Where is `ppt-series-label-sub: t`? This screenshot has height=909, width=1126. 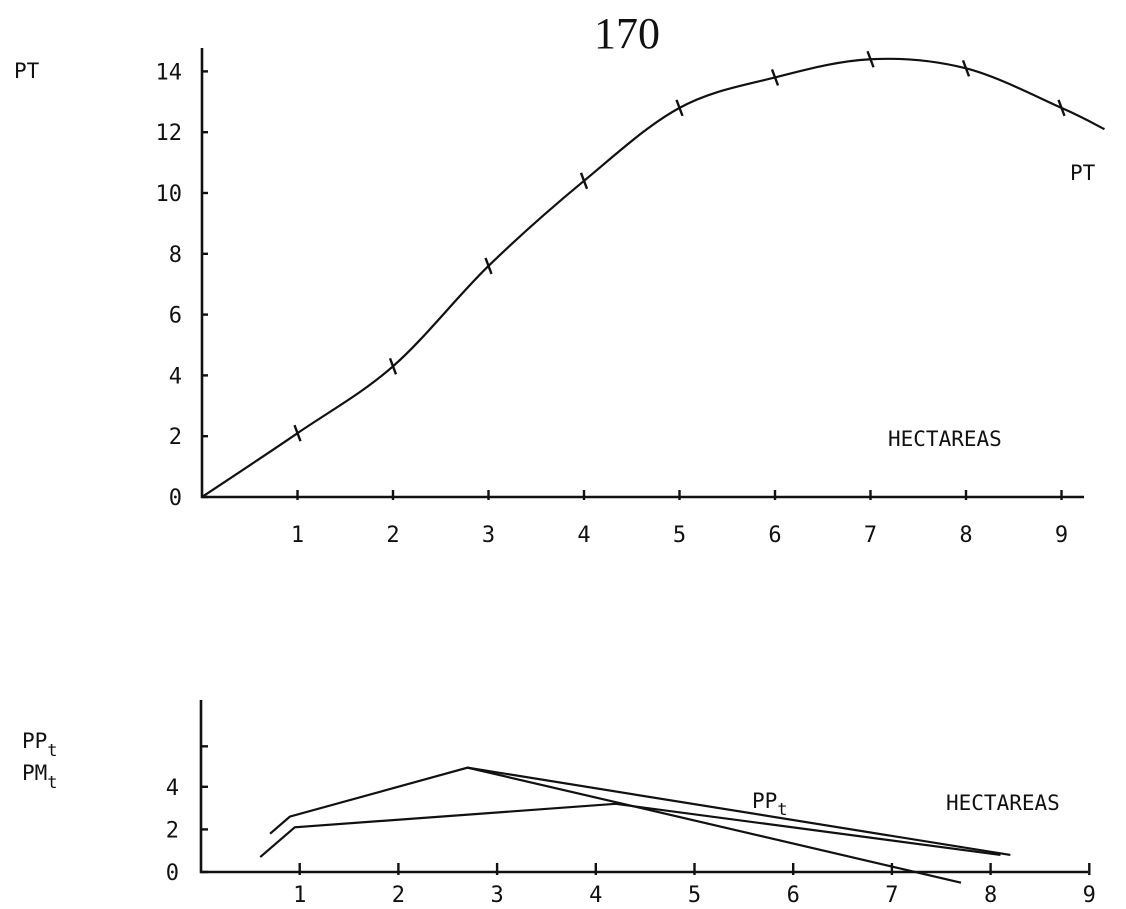 ppt-series-label-sub: t is located at coordinates (782, 810).